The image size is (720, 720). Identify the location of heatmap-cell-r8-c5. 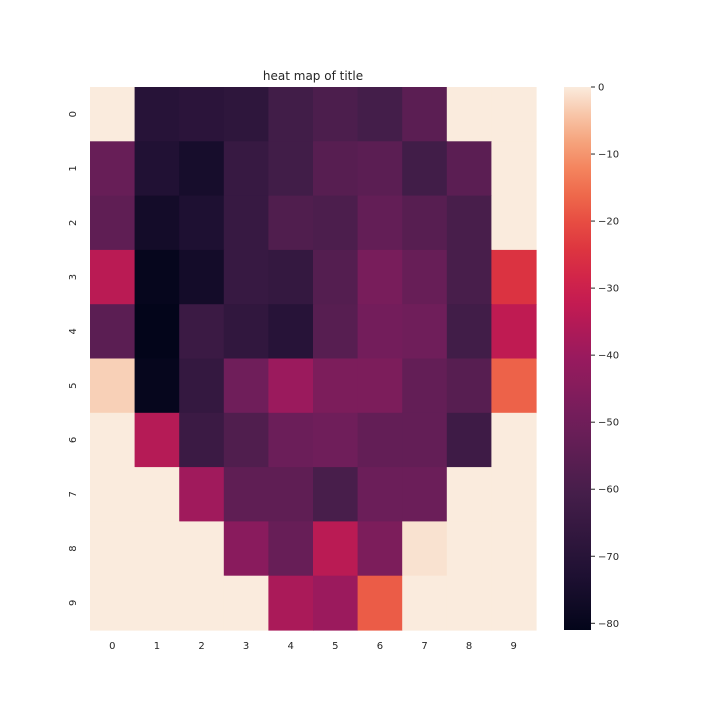
(336, 549).